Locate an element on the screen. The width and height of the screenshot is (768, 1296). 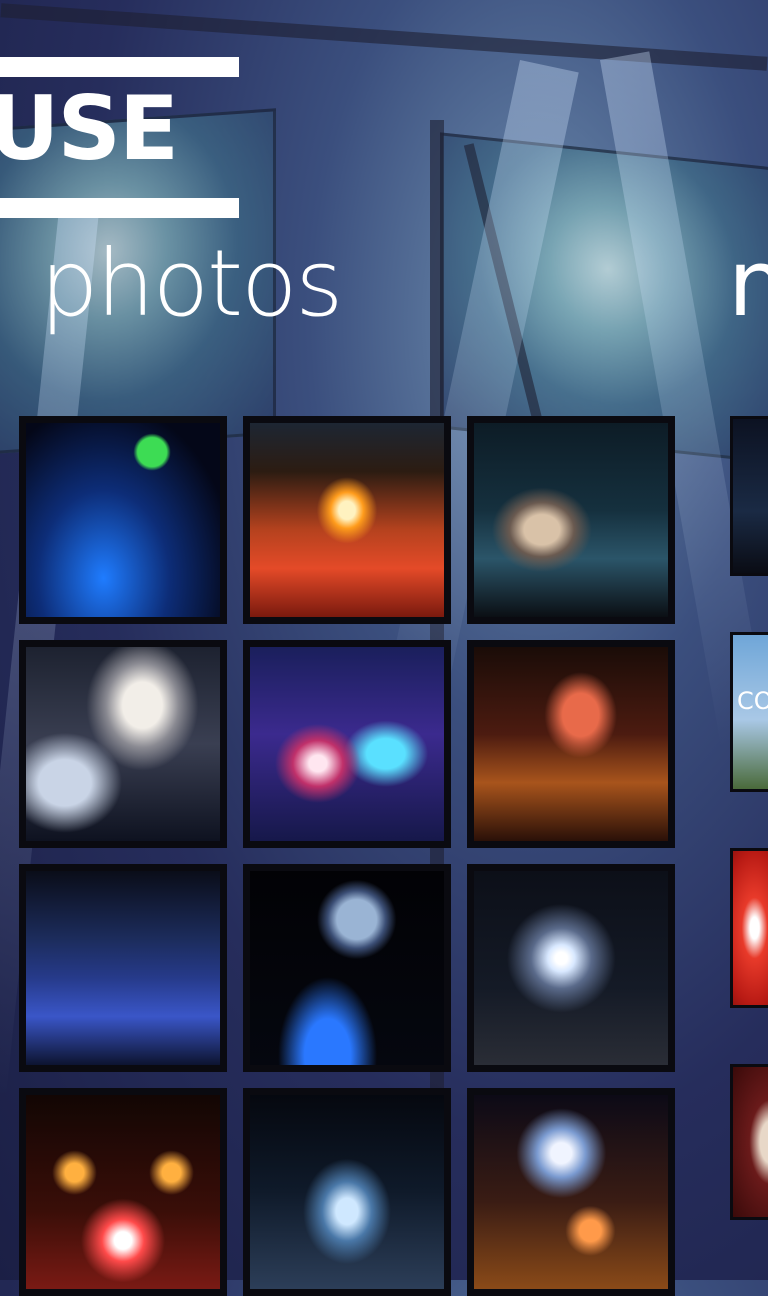
next-section-peek: n is located at coordinates (748, 284).